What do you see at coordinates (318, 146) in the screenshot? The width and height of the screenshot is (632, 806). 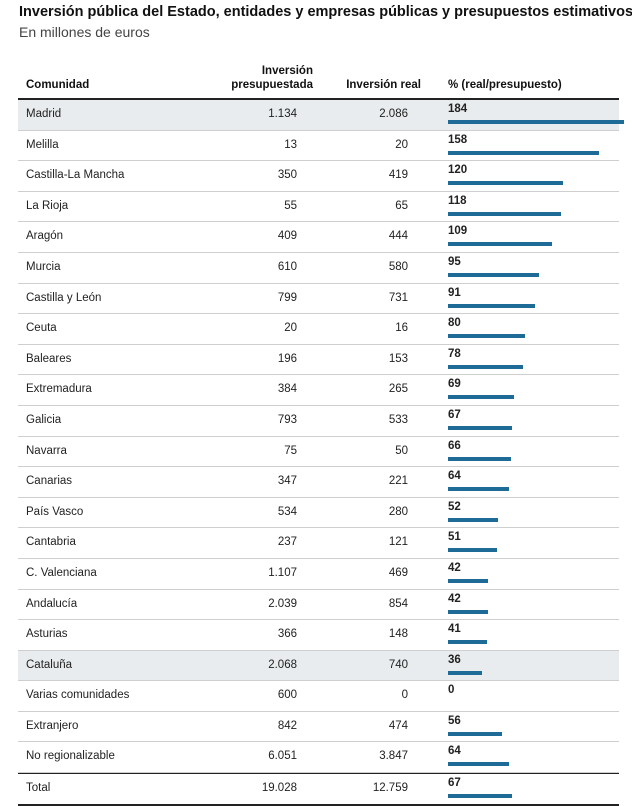 I see `table-row: Melilla 13 20 158` at bounding box center [318, 146].